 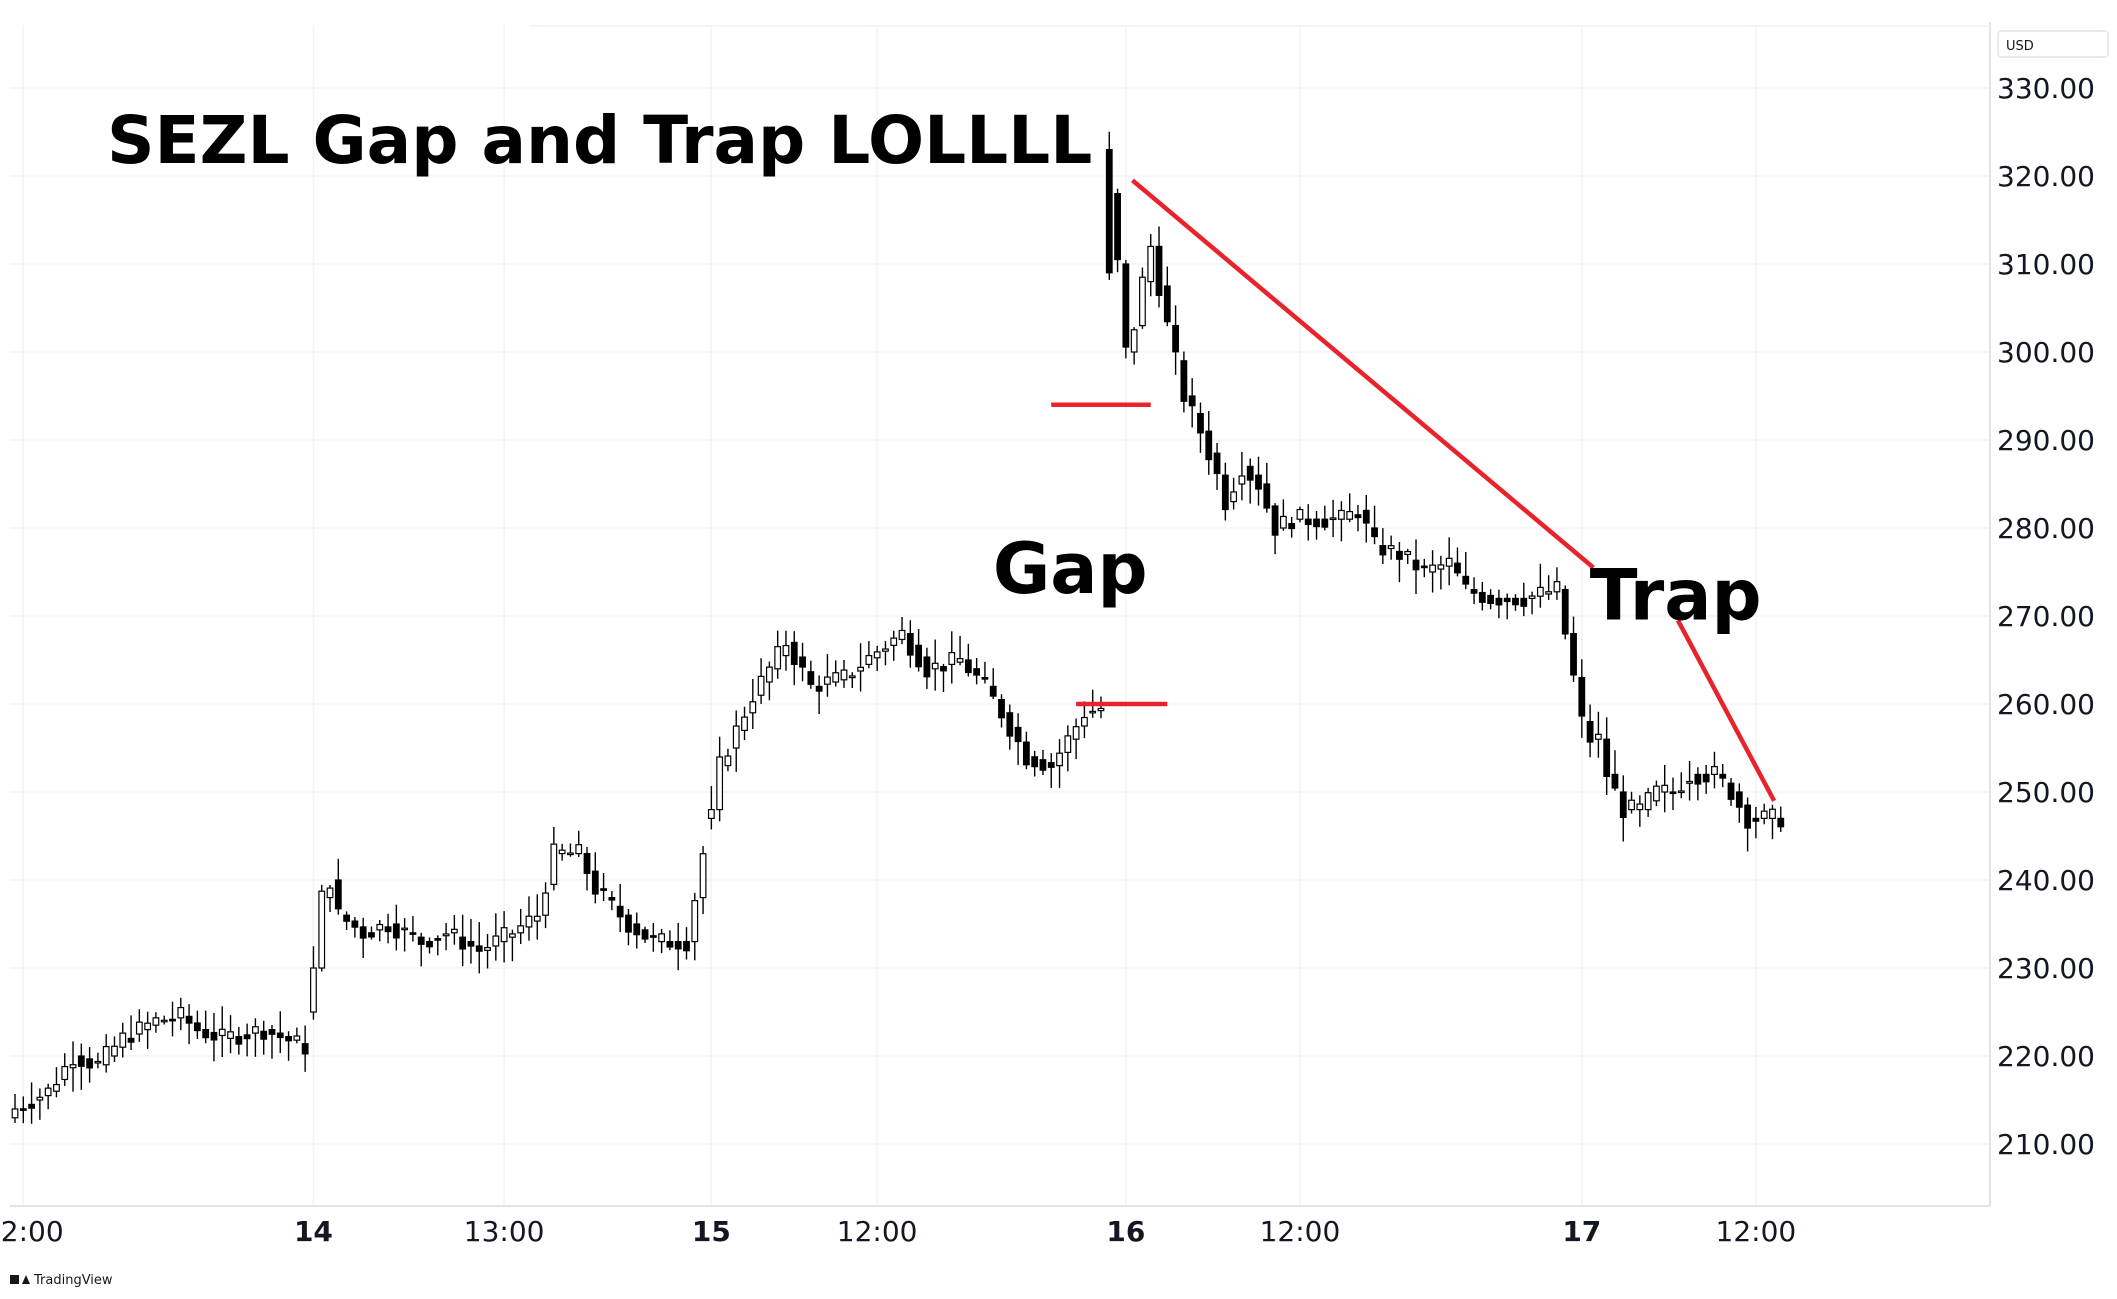 I want to click on time-tick-label: 12:00, so click(x=1756, y=1231).